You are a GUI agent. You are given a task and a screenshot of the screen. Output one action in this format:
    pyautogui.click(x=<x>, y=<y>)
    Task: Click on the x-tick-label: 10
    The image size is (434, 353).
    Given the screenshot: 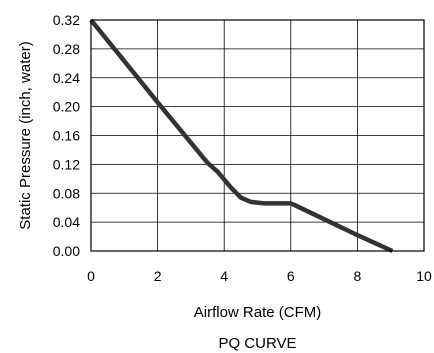 What is the action you would take?
    pyautogui.click(x=424, y=276)
    